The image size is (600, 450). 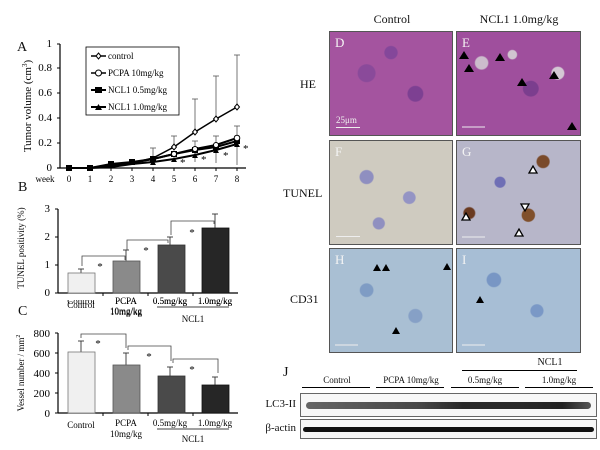 What do you see at coordinates (136, 73) in the screenshot?
I see `legend-pcpa: PCPA 10mg/kg` at bounding box center [136, 73].